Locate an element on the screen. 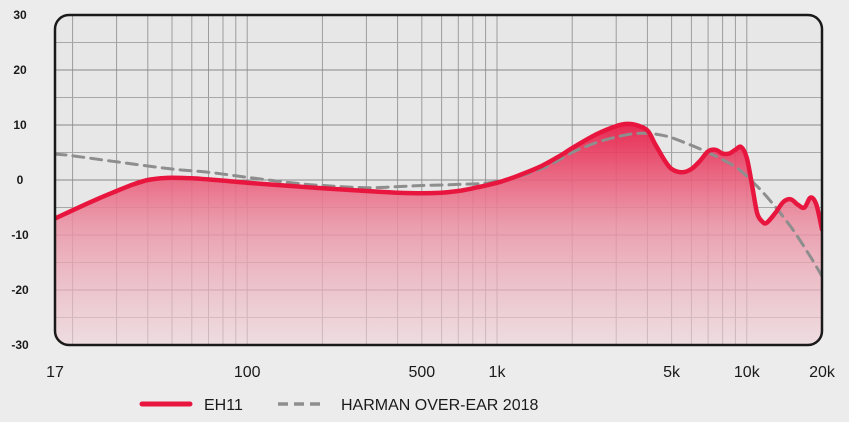  legend-label-eh11: EH11 is located at coordinates (223, 405).